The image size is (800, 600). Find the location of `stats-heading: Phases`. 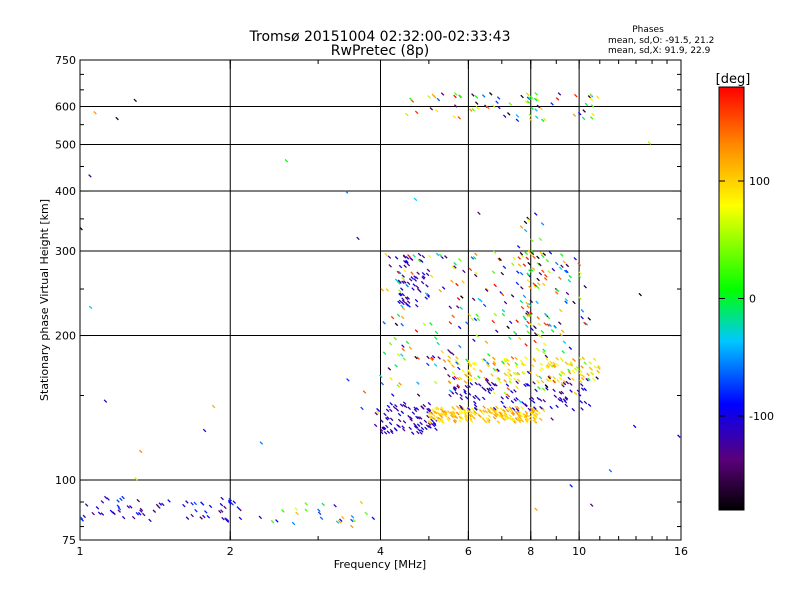

stats-heading: Phases is located at coordinates (648, 30).